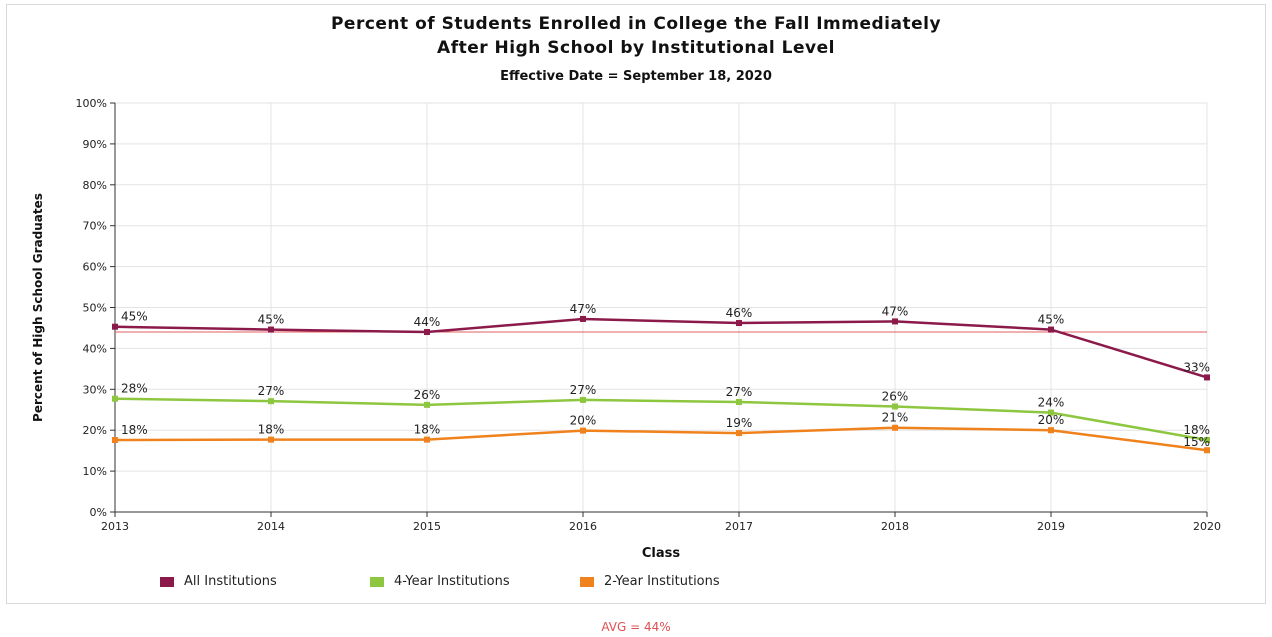 The width and height of the screenshot is (1272, 637). What do you see at coordinates (1196, 442) in the screenshot?
I see `data-label-2-7: 15%` at bounding box center [1196, 442].